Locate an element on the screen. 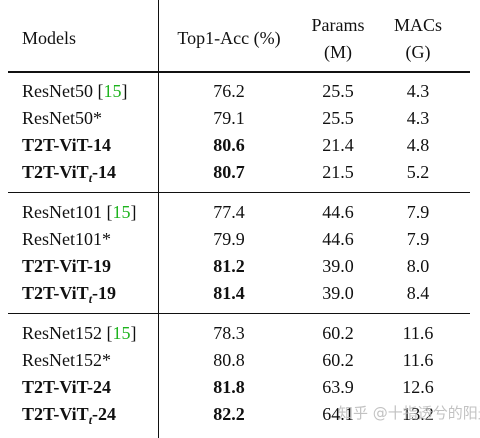 This screenshot has width=480, height=438. acc-value: 79.1 is located at coordinates (229, 118).